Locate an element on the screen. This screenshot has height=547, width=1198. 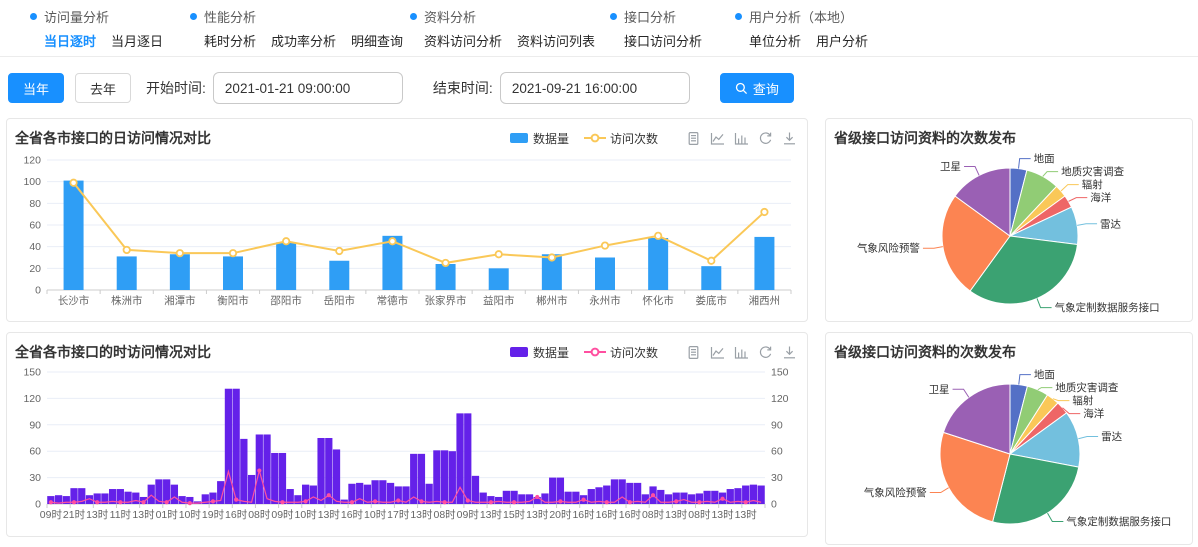
nav-group-3: 资料分析 资料访问分析 资料访问列表 is located at coordinates (502, 28).